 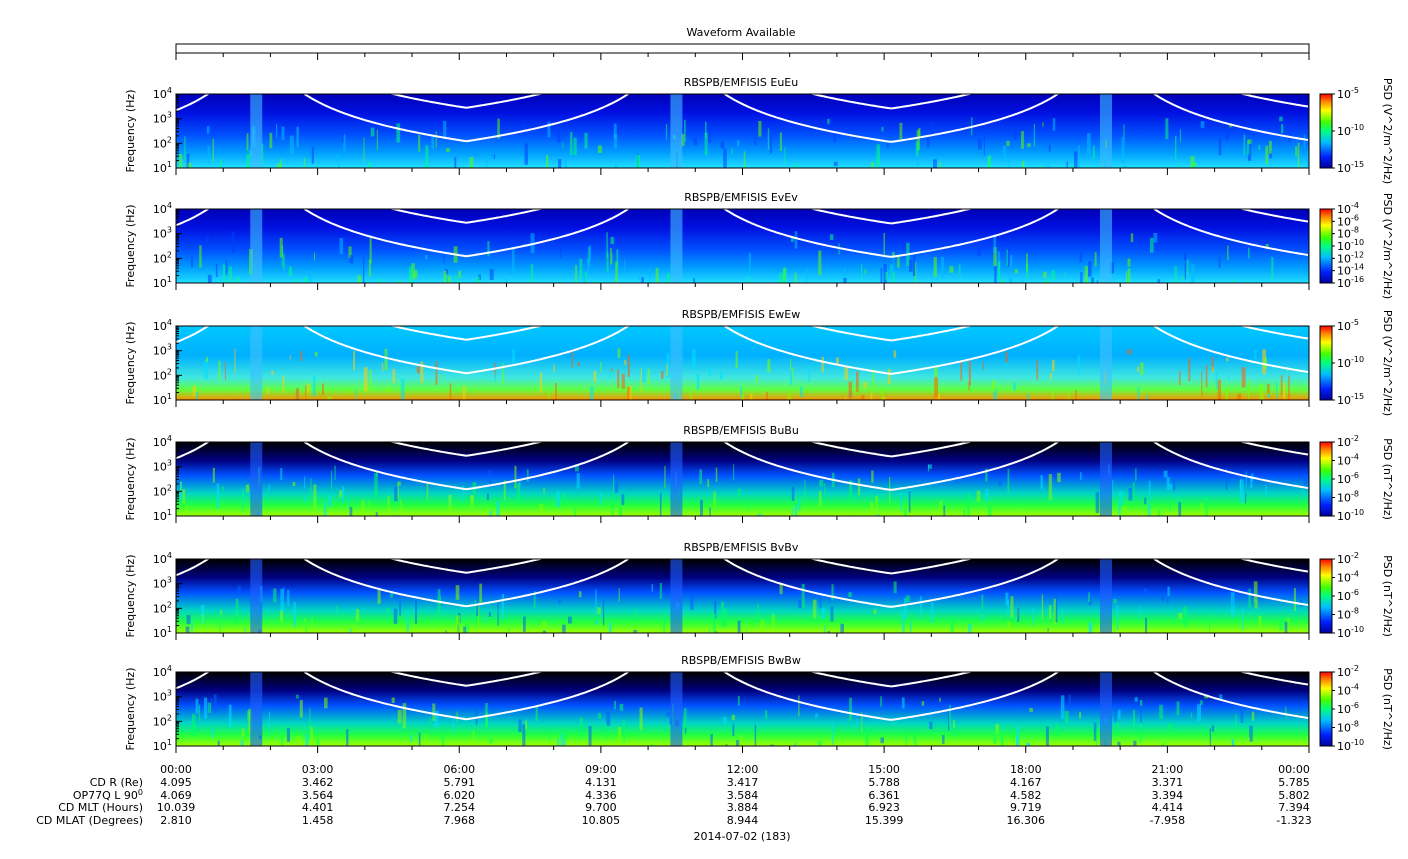 What do you see at coordinates (1357, 279) in the screenshot?
I see `colorbar-tick-exp: -16` at bounding box center [1357, 279].